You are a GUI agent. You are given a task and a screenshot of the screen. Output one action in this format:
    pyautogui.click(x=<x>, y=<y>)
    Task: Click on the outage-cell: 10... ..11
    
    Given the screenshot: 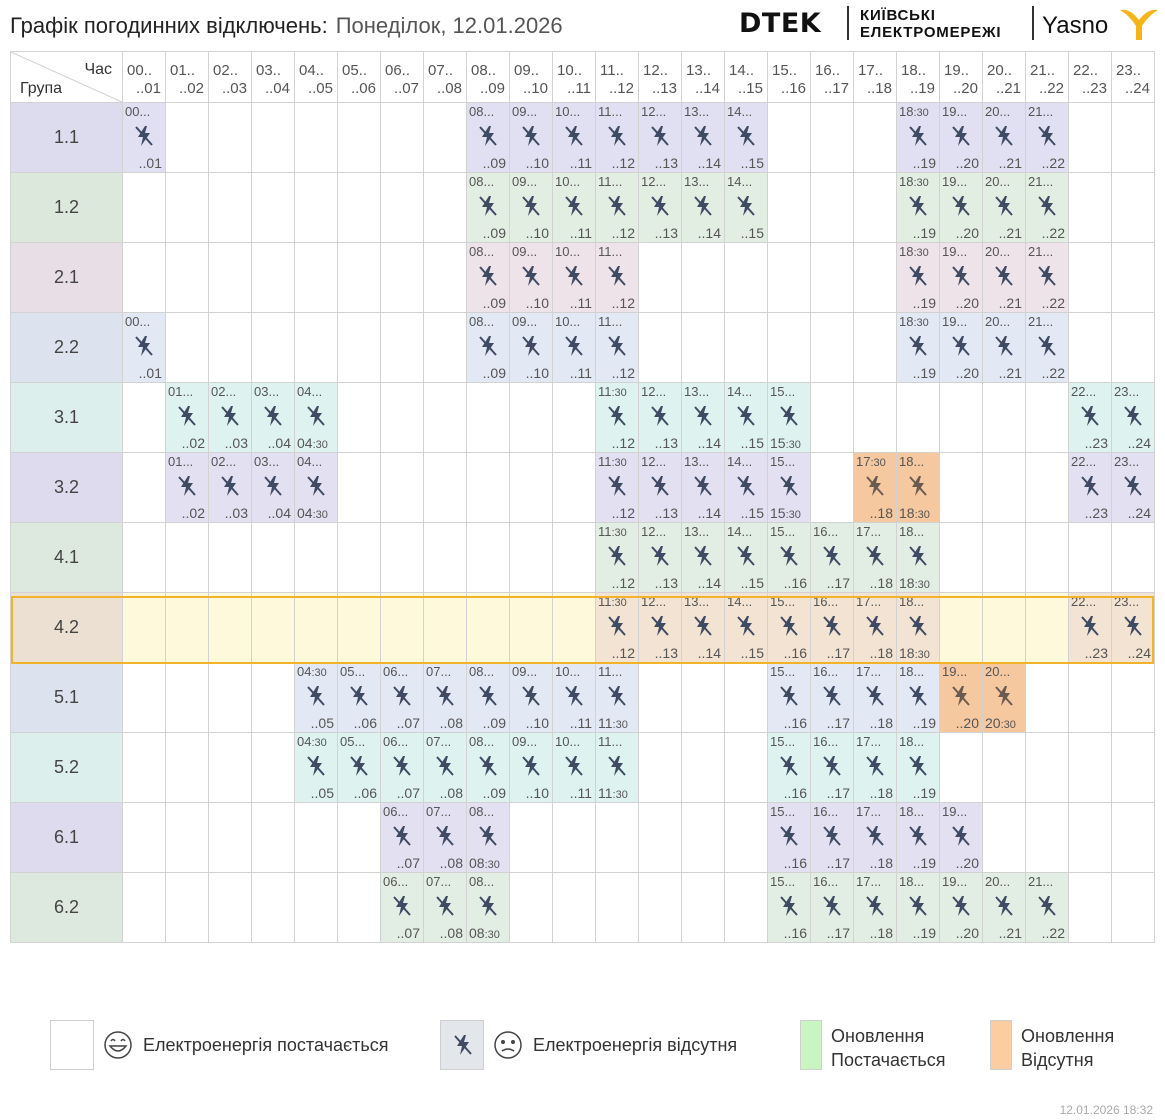 What is the action you would take?
    pyautogui.click(x=574, y=347)
    